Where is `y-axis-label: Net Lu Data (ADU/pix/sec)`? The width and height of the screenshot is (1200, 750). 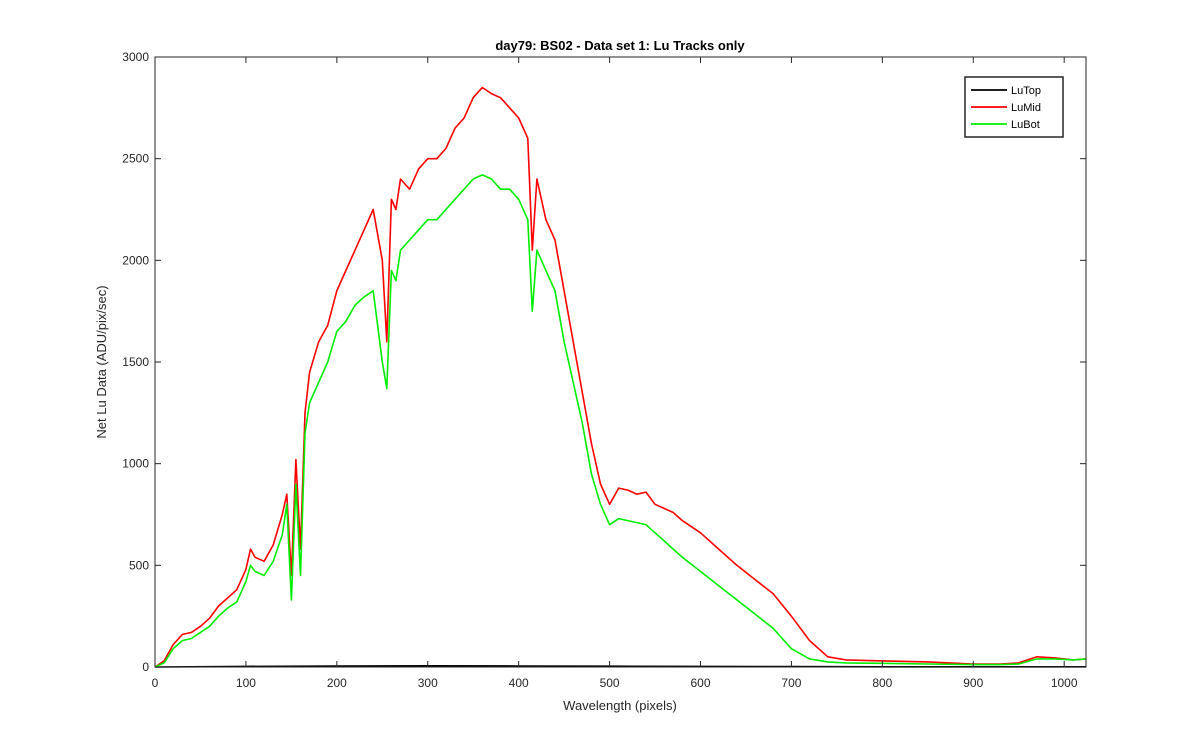
y-axis-label: Net Lu Data (ADU/pix/sec) is located at coordinates (101, 361).